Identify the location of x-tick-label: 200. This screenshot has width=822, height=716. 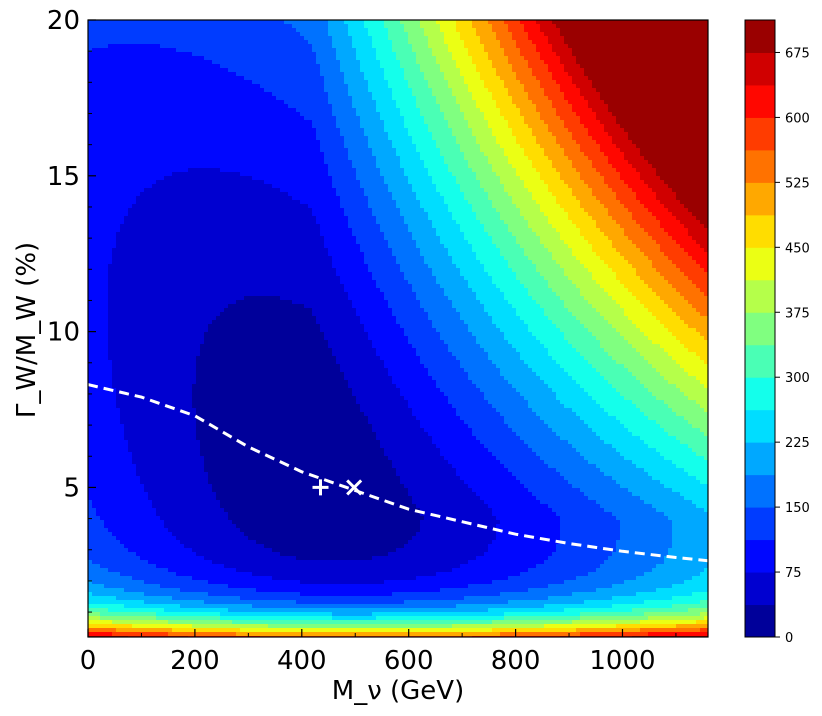
(195, 661).